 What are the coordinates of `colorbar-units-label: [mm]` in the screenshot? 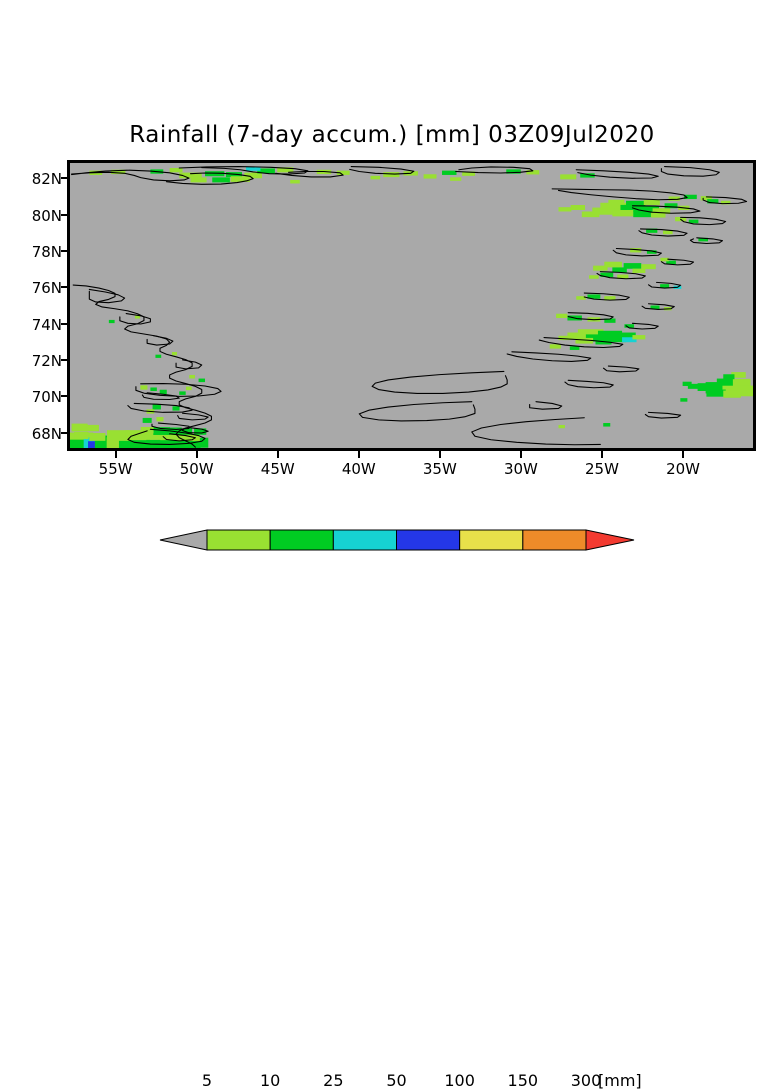 It's located at (620, 1080).